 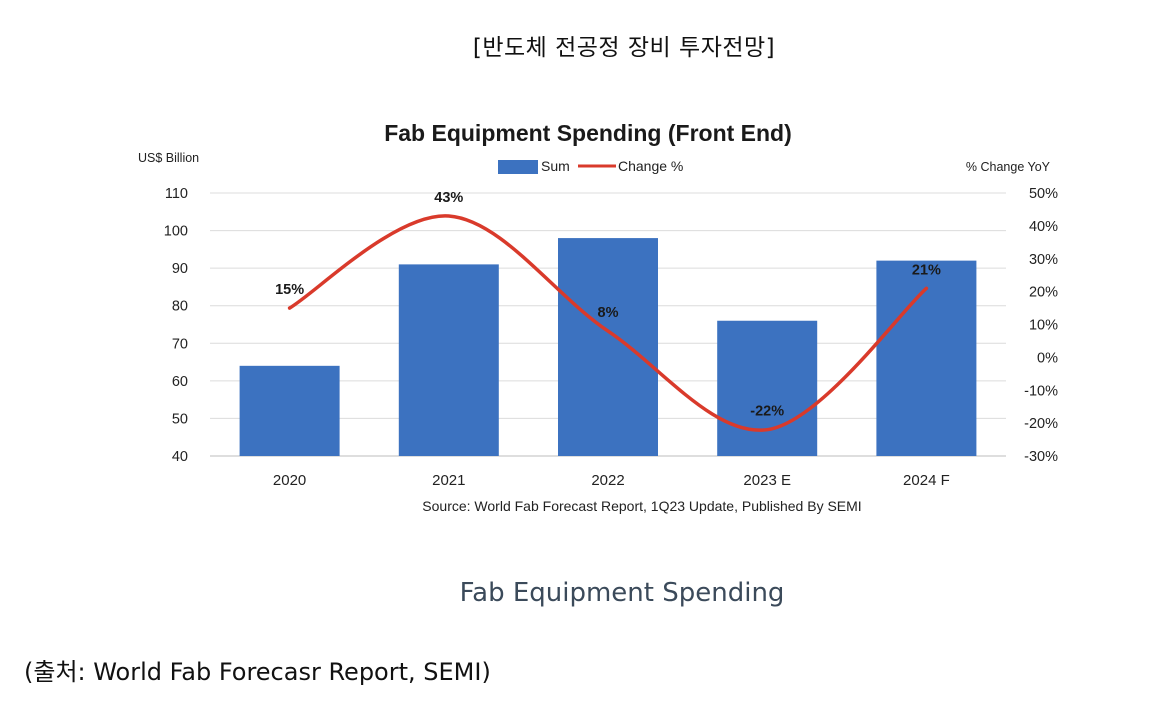 I want to click on y2-tick-label: -10%, so click(x=1041, y=391).